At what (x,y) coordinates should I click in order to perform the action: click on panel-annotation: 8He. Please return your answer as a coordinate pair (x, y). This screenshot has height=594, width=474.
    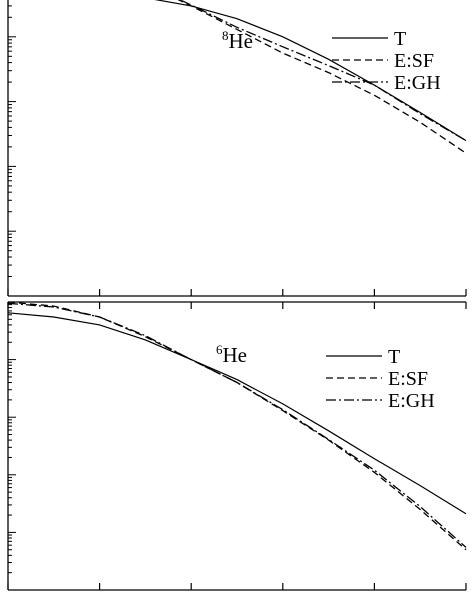
    Looking at the image, I should click on (237, 40).